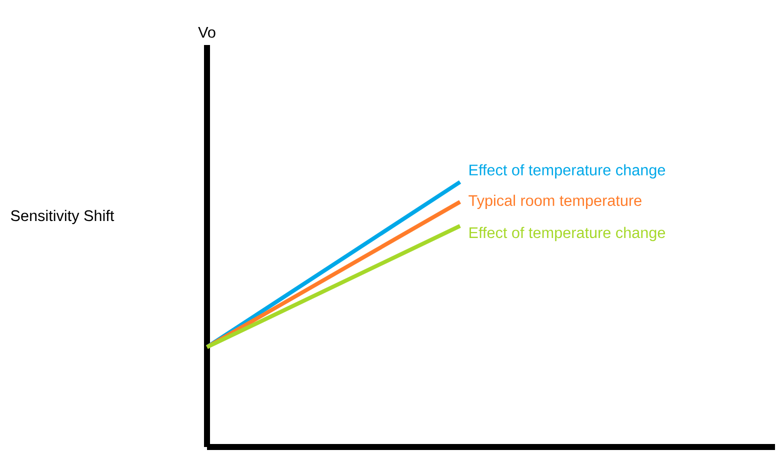 This screenshot has height=454, width=781. I want to click on series-label: Typical room temperature, so click(555, 202).